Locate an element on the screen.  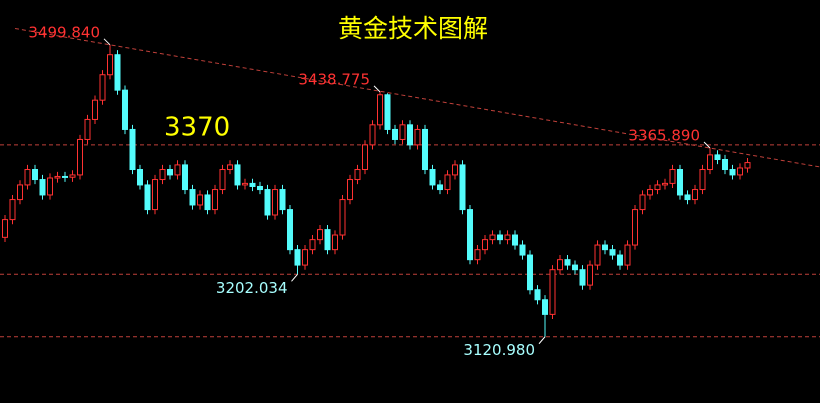
annotation-label: 3499.840 is located at coordinates (64, 32).